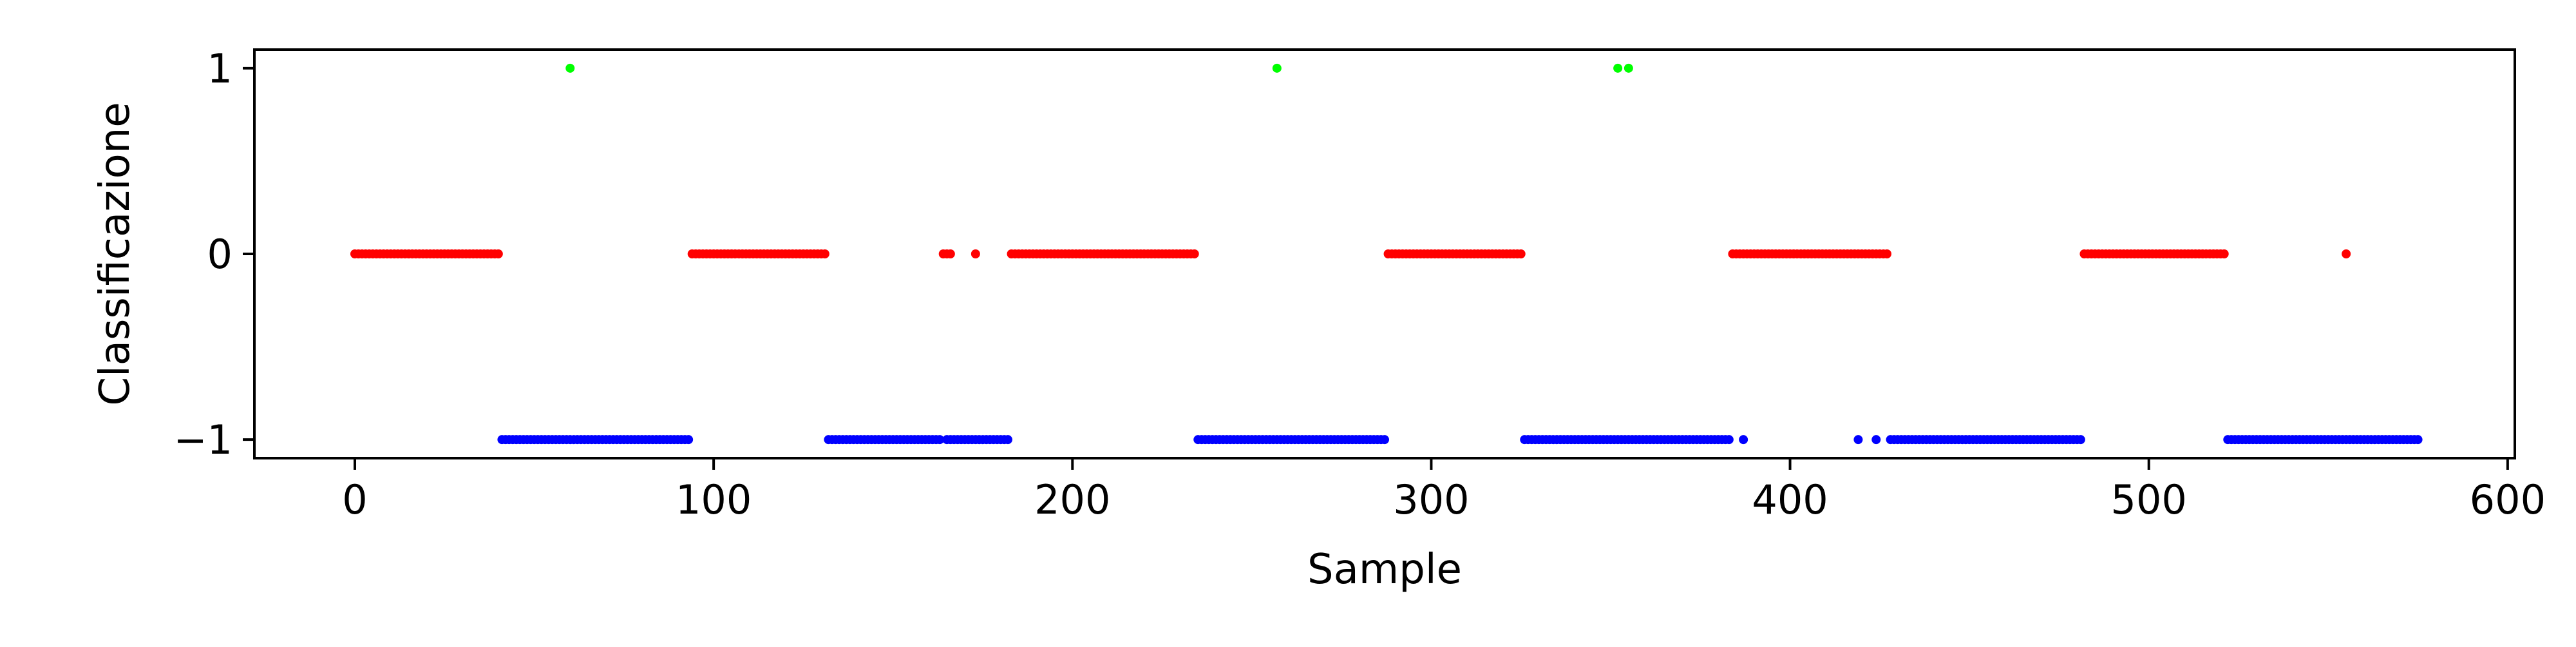 This screenshot has width=2576, height=647. Describe the element at coordinates (1790, 499) in the screenshot. I see `x-tick-label: 400` at that location.